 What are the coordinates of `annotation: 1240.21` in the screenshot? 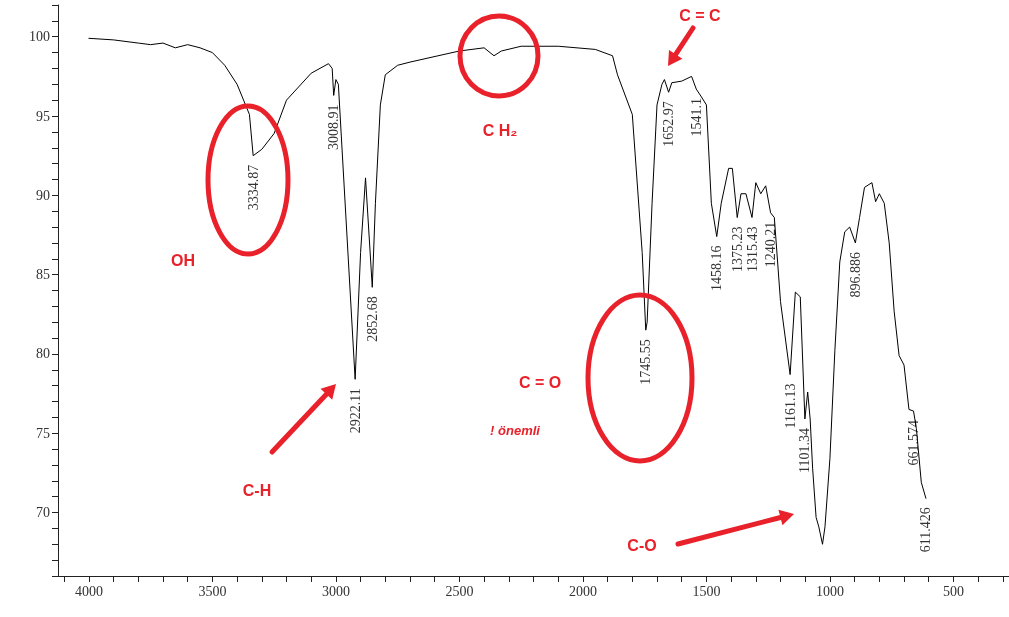 It's located at (771, 244).